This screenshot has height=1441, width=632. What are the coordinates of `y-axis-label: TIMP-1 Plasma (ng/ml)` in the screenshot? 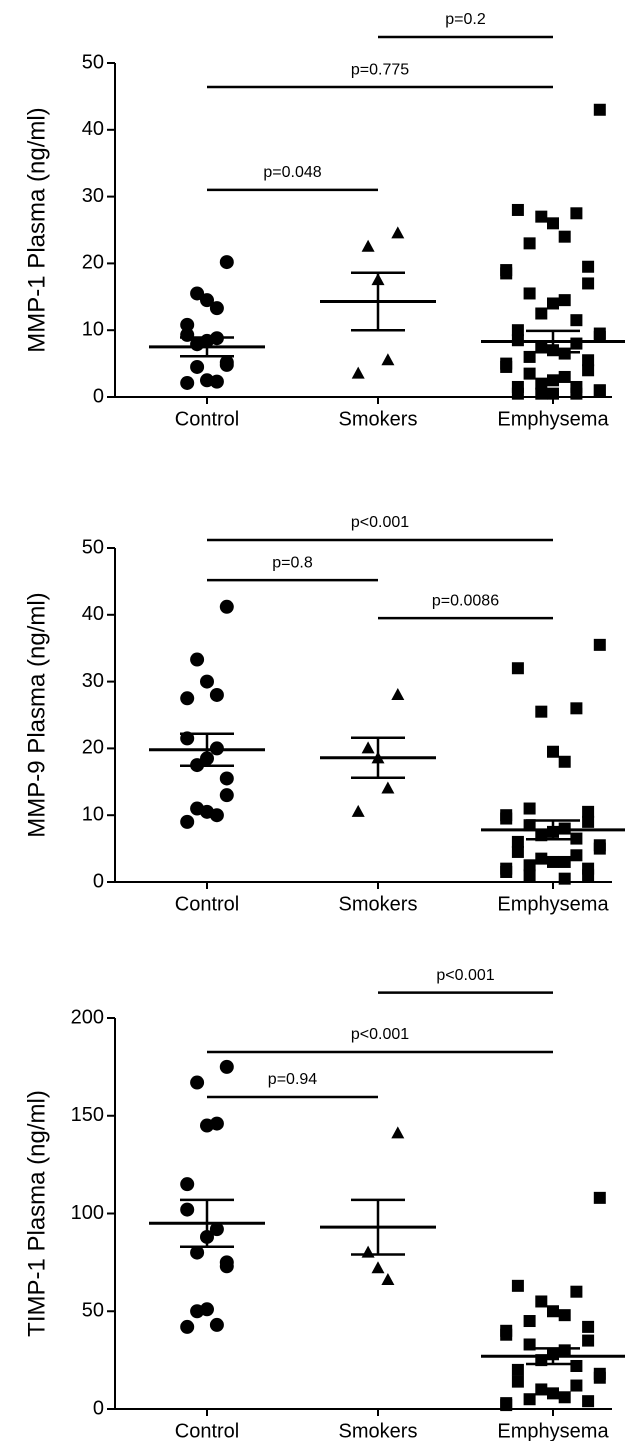 It's located at (36, 1213).